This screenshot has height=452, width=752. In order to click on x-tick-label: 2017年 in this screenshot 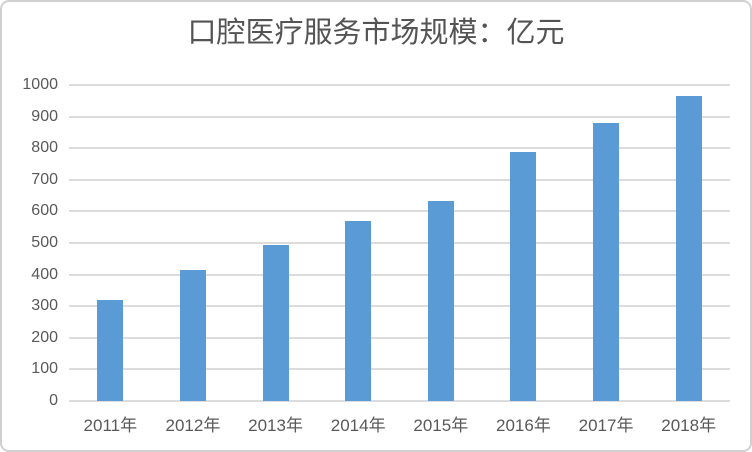, I will do `click(606, 425)`.